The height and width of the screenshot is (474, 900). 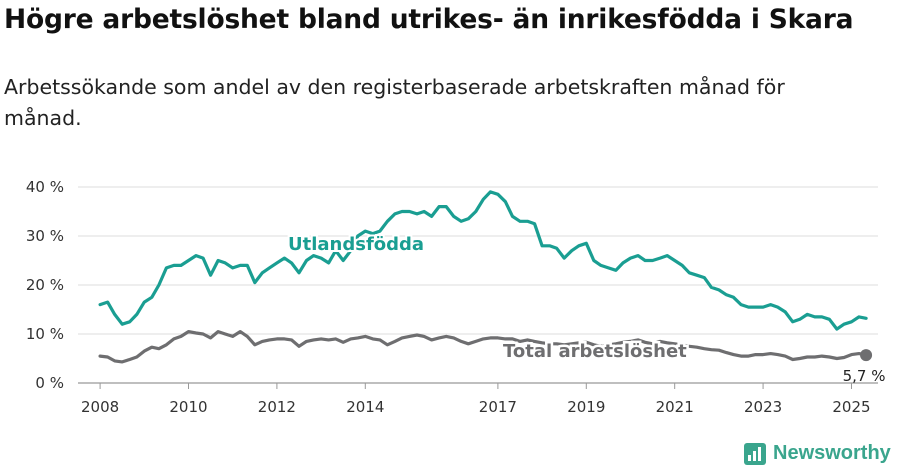 I want to click on y-tick-label: 10 %, so click(x=45, y=334).